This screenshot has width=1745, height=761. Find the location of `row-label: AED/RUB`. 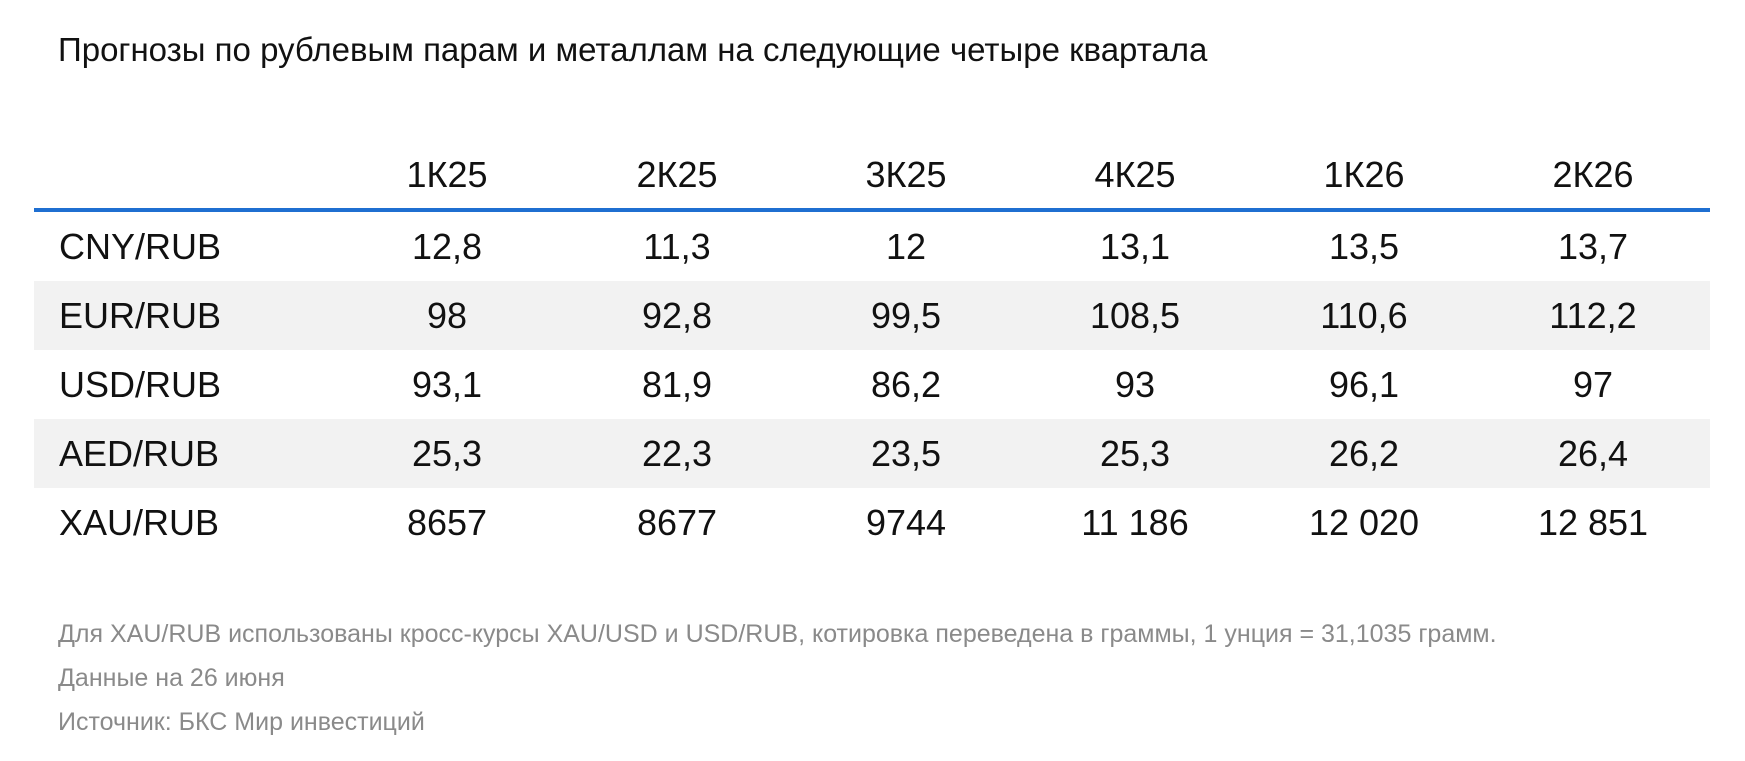

row-label: AED/RUB is located at coordinates (139, 453).